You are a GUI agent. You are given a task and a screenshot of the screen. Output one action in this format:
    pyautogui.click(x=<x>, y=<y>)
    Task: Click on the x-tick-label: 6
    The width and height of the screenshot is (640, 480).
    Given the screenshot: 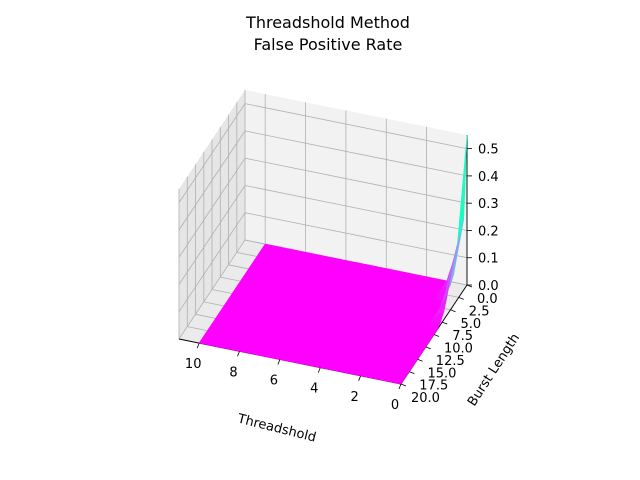 What is the action you would take?
    pyautogui.click(x=274, y=381)
    